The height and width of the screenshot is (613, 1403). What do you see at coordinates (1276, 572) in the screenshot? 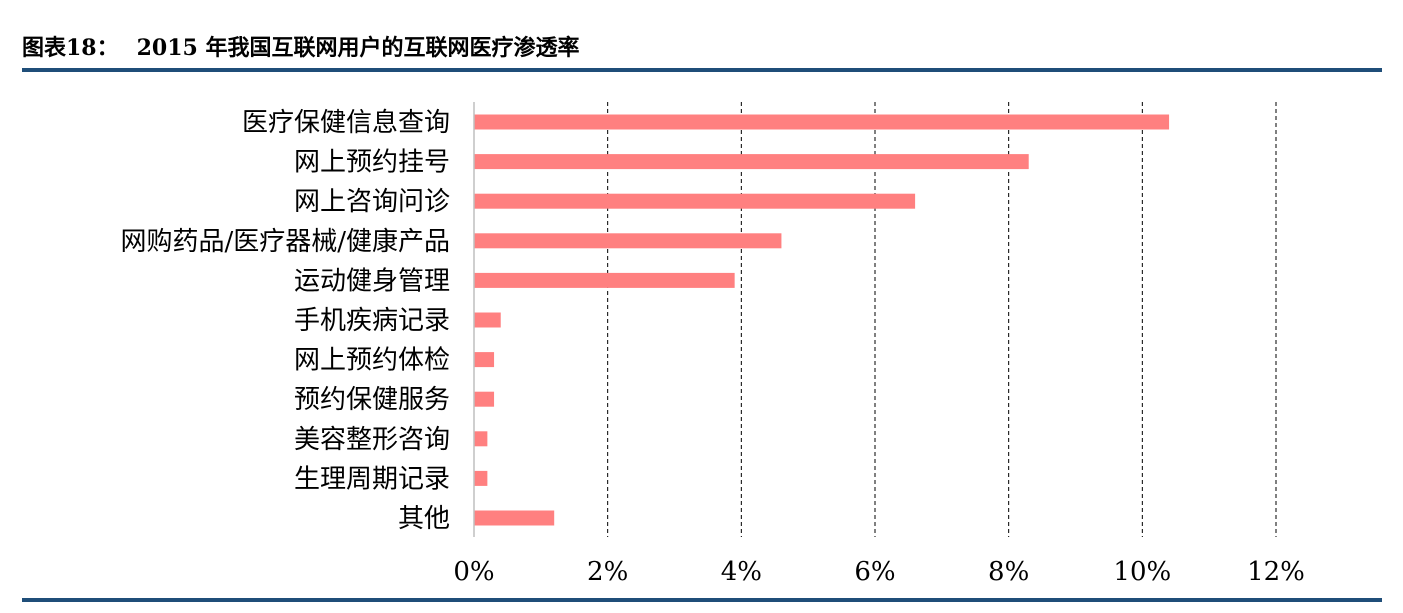
I see `x-tick-label: 12%` at bounding box center [1276, 572].